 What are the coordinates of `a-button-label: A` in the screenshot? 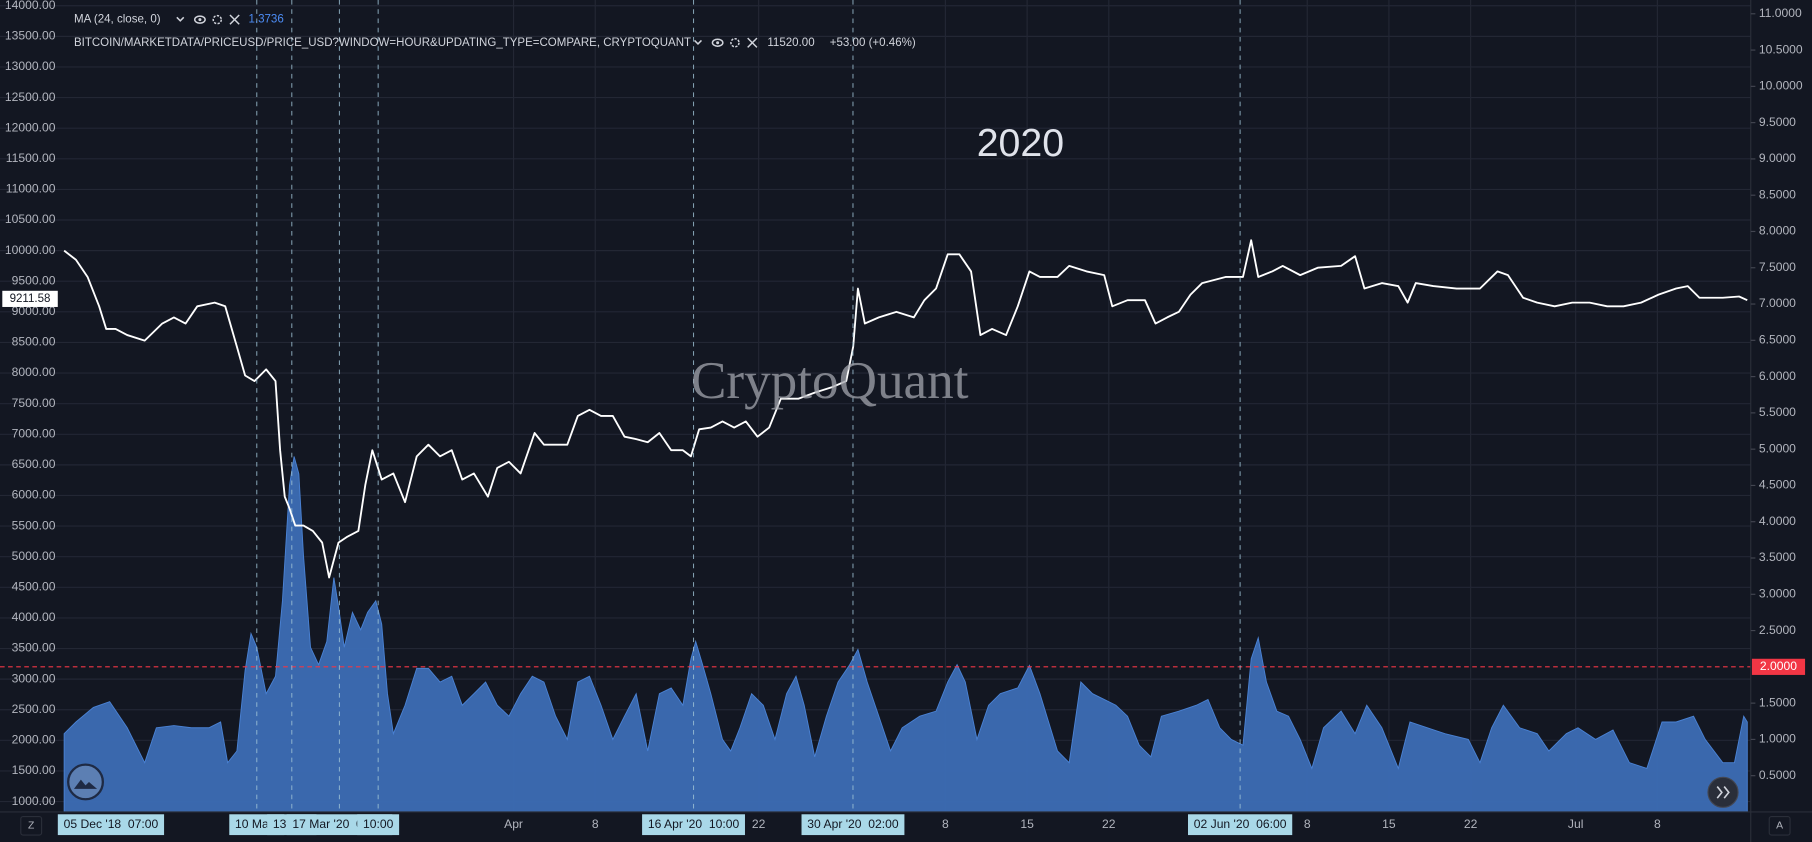 It's located at (1779, 826).